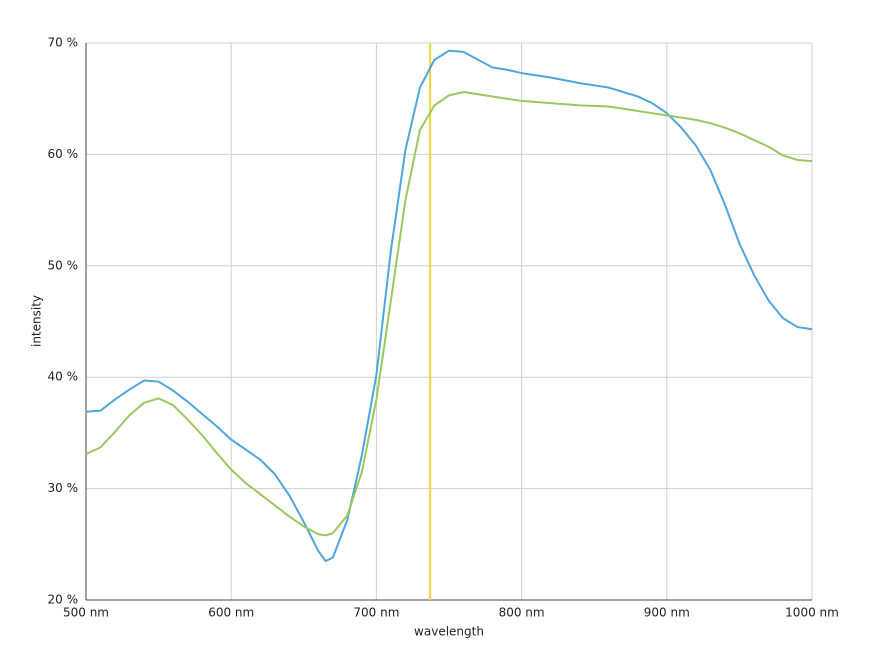 The image size is (870, 660). Describe the element at coordinates (376, 613) in the screenshot. I see `x-tick-label: 700 nm` at that location.